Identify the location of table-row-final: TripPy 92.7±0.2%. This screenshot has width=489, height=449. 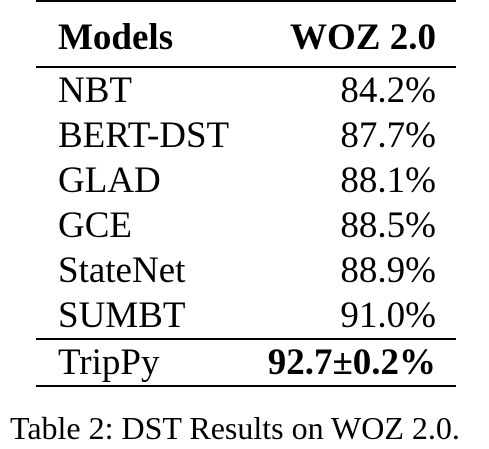
(246, 362).